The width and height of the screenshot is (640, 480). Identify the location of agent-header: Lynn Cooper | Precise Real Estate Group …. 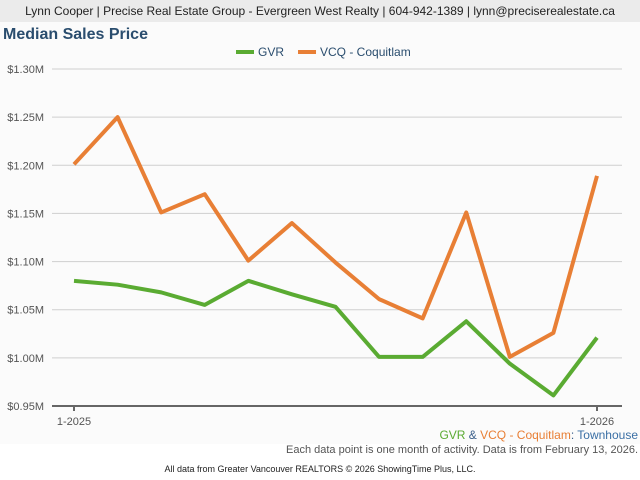
(320, 11).